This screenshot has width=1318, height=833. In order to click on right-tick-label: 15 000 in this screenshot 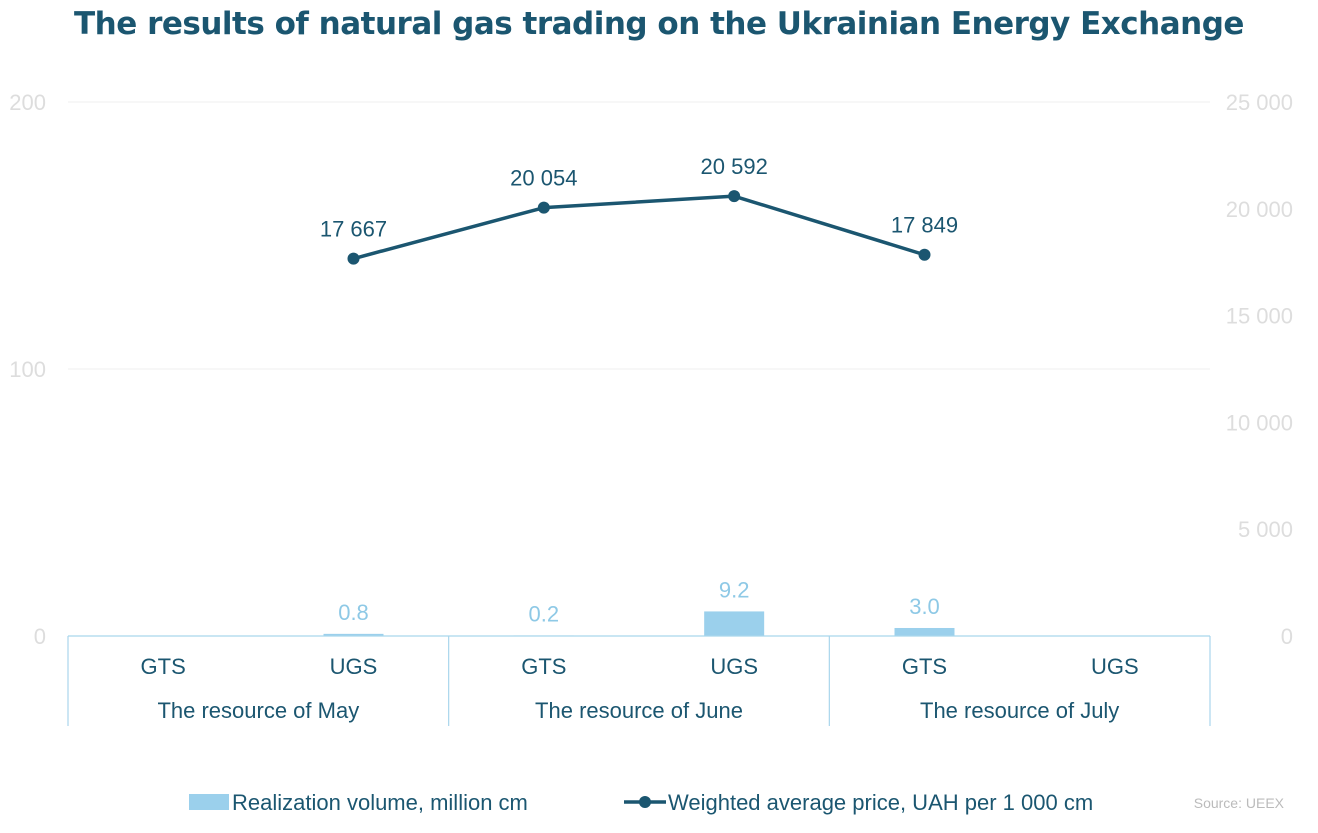, I will do `click(1259, 316)`.